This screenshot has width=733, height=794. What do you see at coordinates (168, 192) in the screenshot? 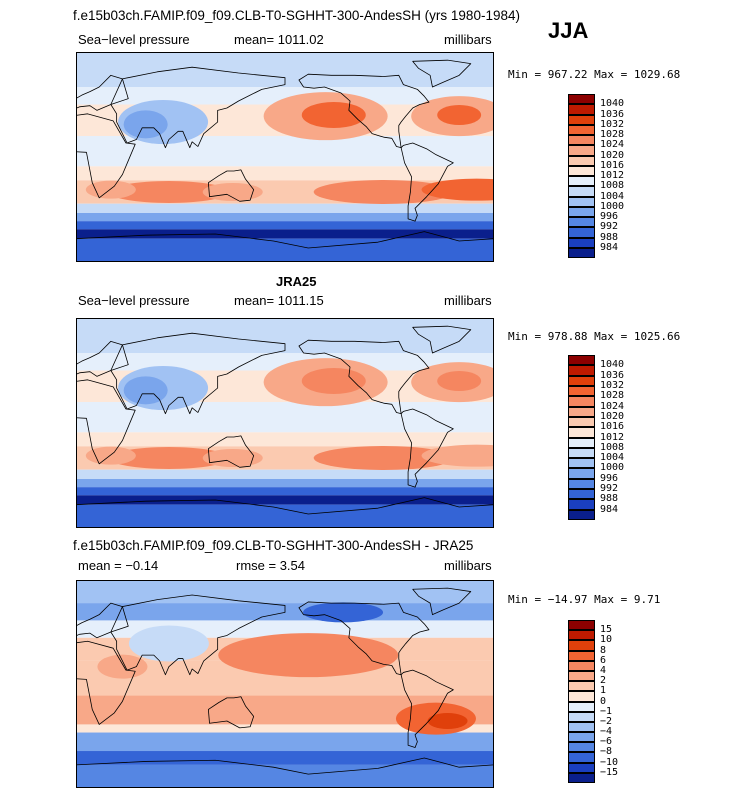
I see `indian-ocean-high` at bounding box center [168, 192].